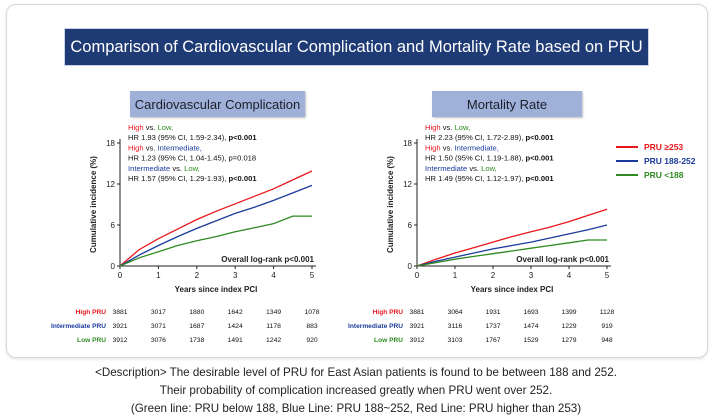 The width and height of the screenshot is (712, 418). What do you see at coordinates (273, 312) in the screenshot?
I see `risk-table-value: 1349` at bounding box center [273, 312].